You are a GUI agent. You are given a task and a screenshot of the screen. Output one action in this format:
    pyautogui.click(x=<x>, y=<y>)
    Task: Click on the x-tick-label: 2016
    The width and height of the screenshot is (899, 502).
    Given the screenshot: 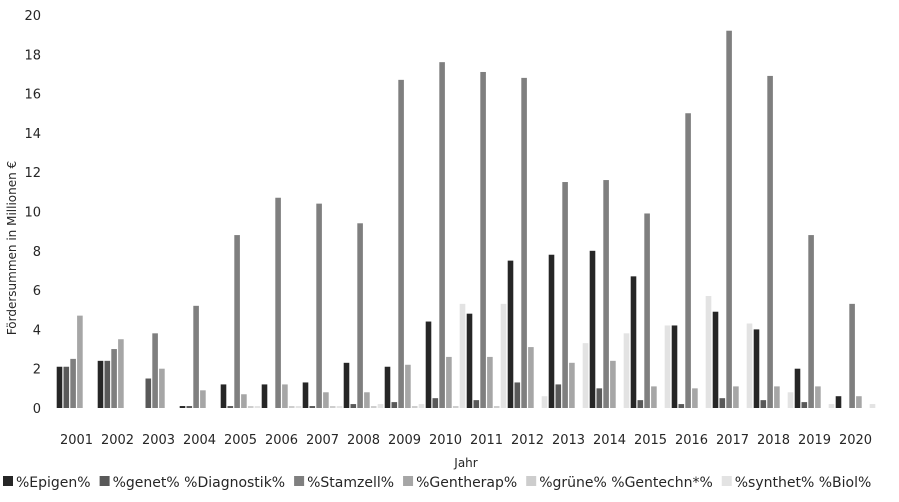 What is the action you would take?
    pyautogui.click(x=691, y=440)
    